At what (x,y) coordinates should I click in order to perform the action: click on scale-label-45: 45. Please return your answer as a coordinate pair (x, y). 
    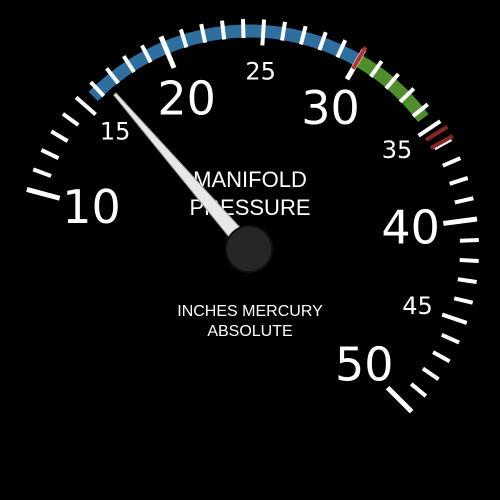
    Looking at the image, I should click on (417, 306).